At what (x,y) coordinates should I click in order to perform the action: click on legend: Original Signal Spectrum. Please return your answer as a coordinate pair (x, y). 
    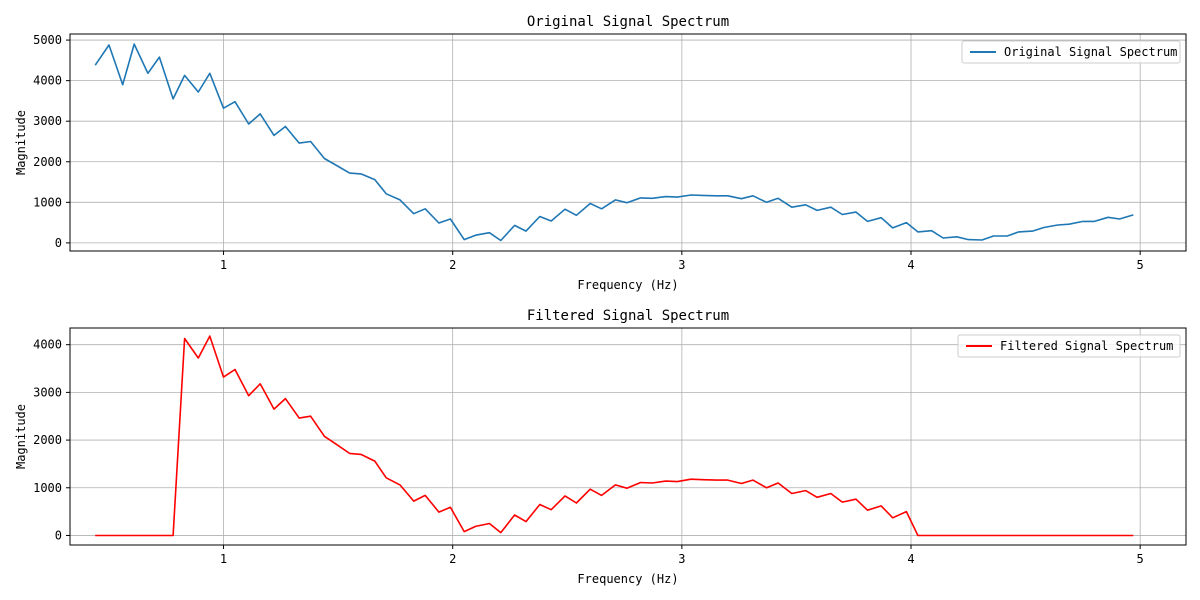
    Looking at the image, I should click on (1071, 52).